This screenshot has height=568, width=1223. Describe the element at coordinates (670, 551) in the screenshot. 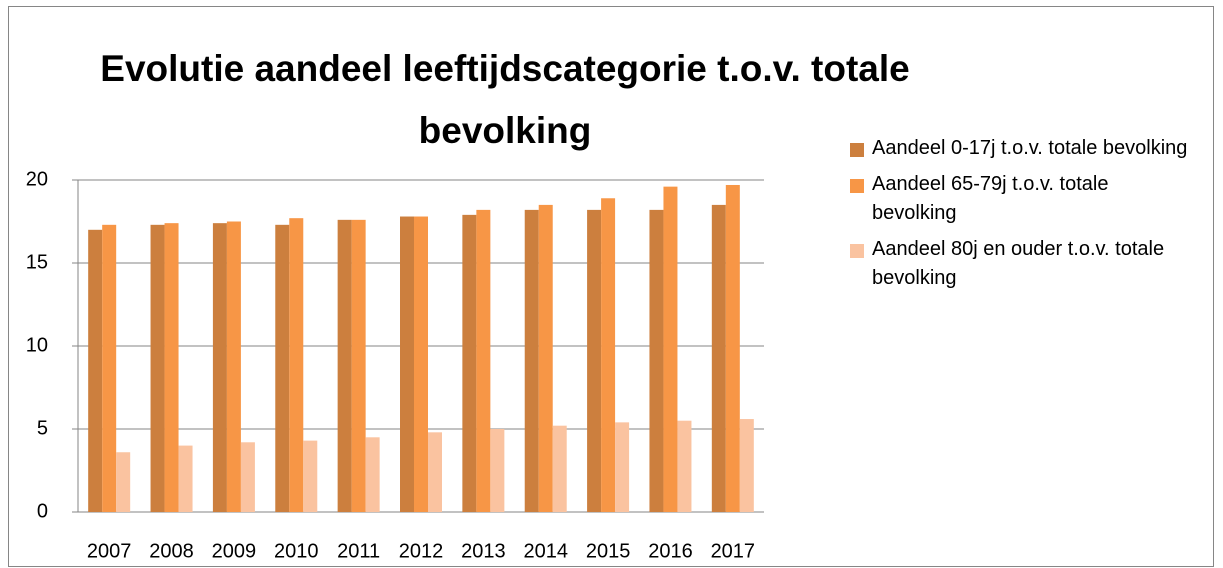

I see `x-tick-label: 2016` at that location.